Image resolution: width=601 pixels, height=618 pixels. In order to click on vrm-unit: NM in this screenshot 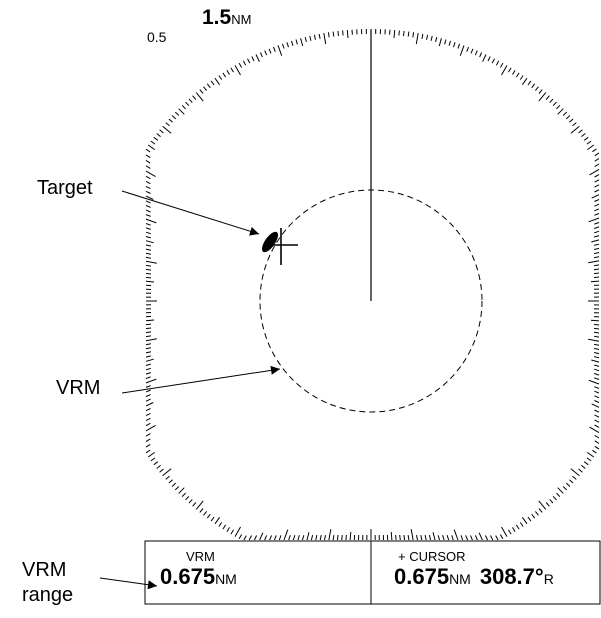, I will do `click(226, 579)`.